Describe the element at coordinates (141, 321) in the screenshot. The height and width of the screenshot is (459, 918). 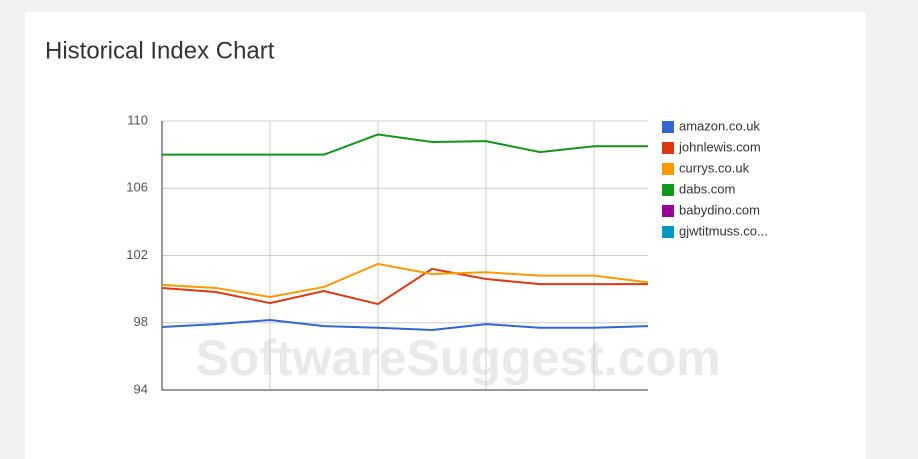
I see `y-tick-label: 98` at that location.